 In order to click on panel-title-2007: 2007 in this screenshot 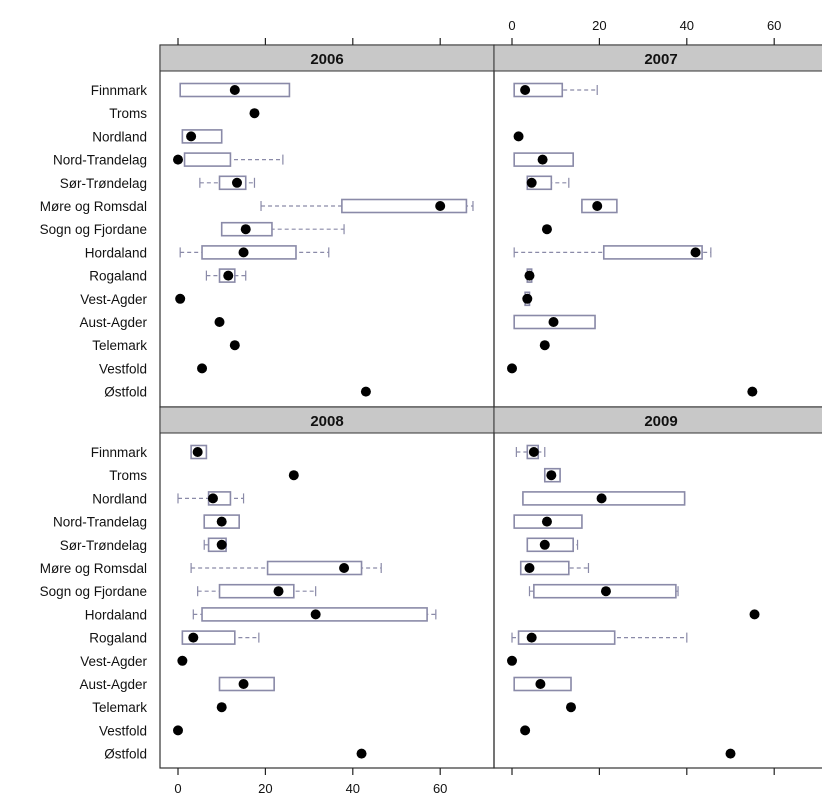, I will do `click(660, 59)`.